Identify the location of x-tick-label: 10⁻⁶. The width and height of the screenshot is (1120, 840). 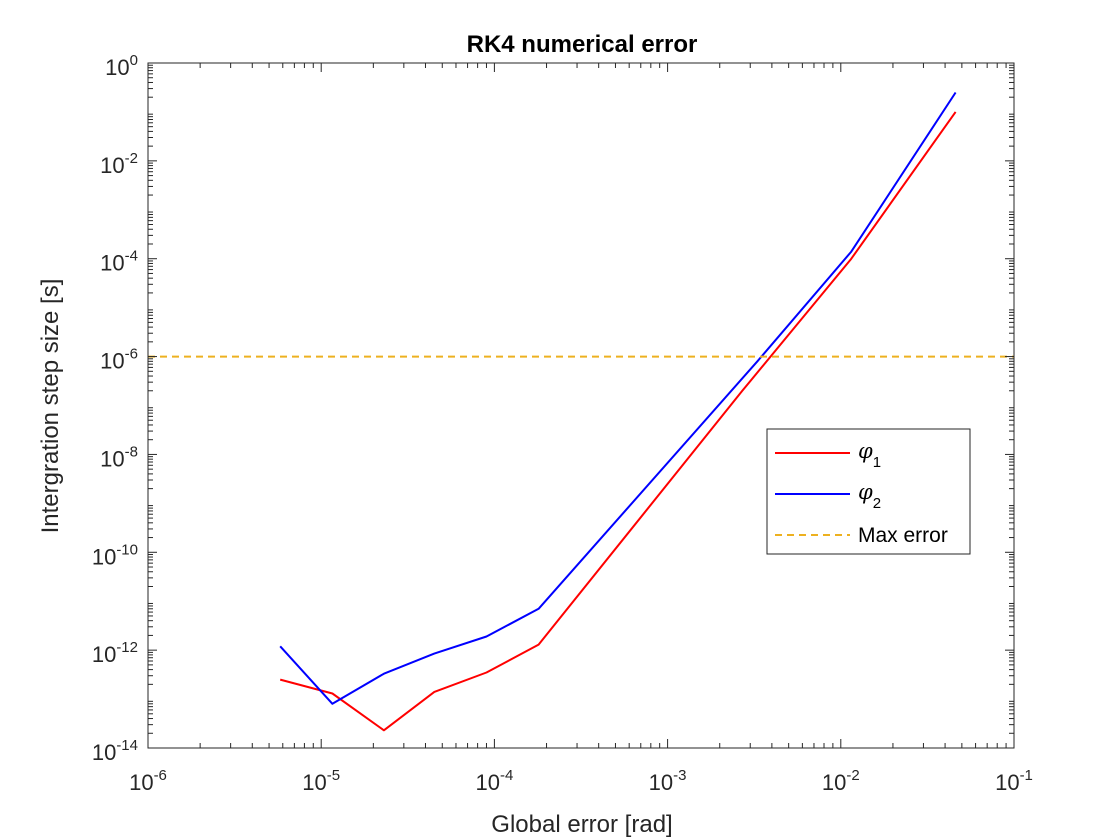
(148, 781).